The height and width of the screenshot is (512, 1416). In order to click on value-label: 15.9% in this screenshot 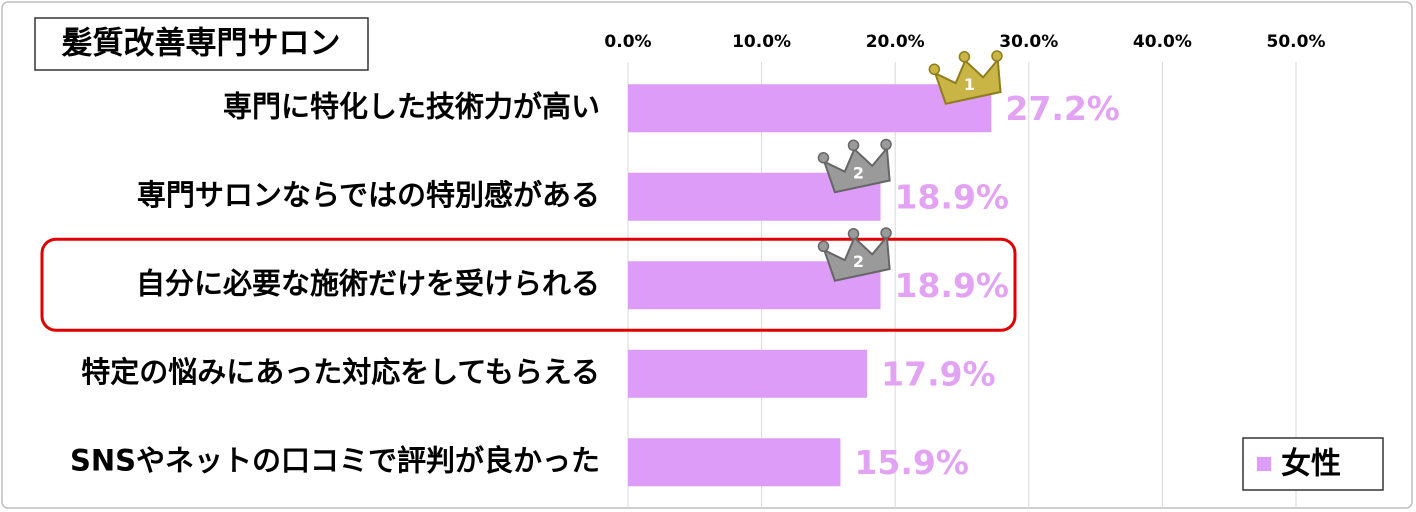, I will do `click(911, 462)`.